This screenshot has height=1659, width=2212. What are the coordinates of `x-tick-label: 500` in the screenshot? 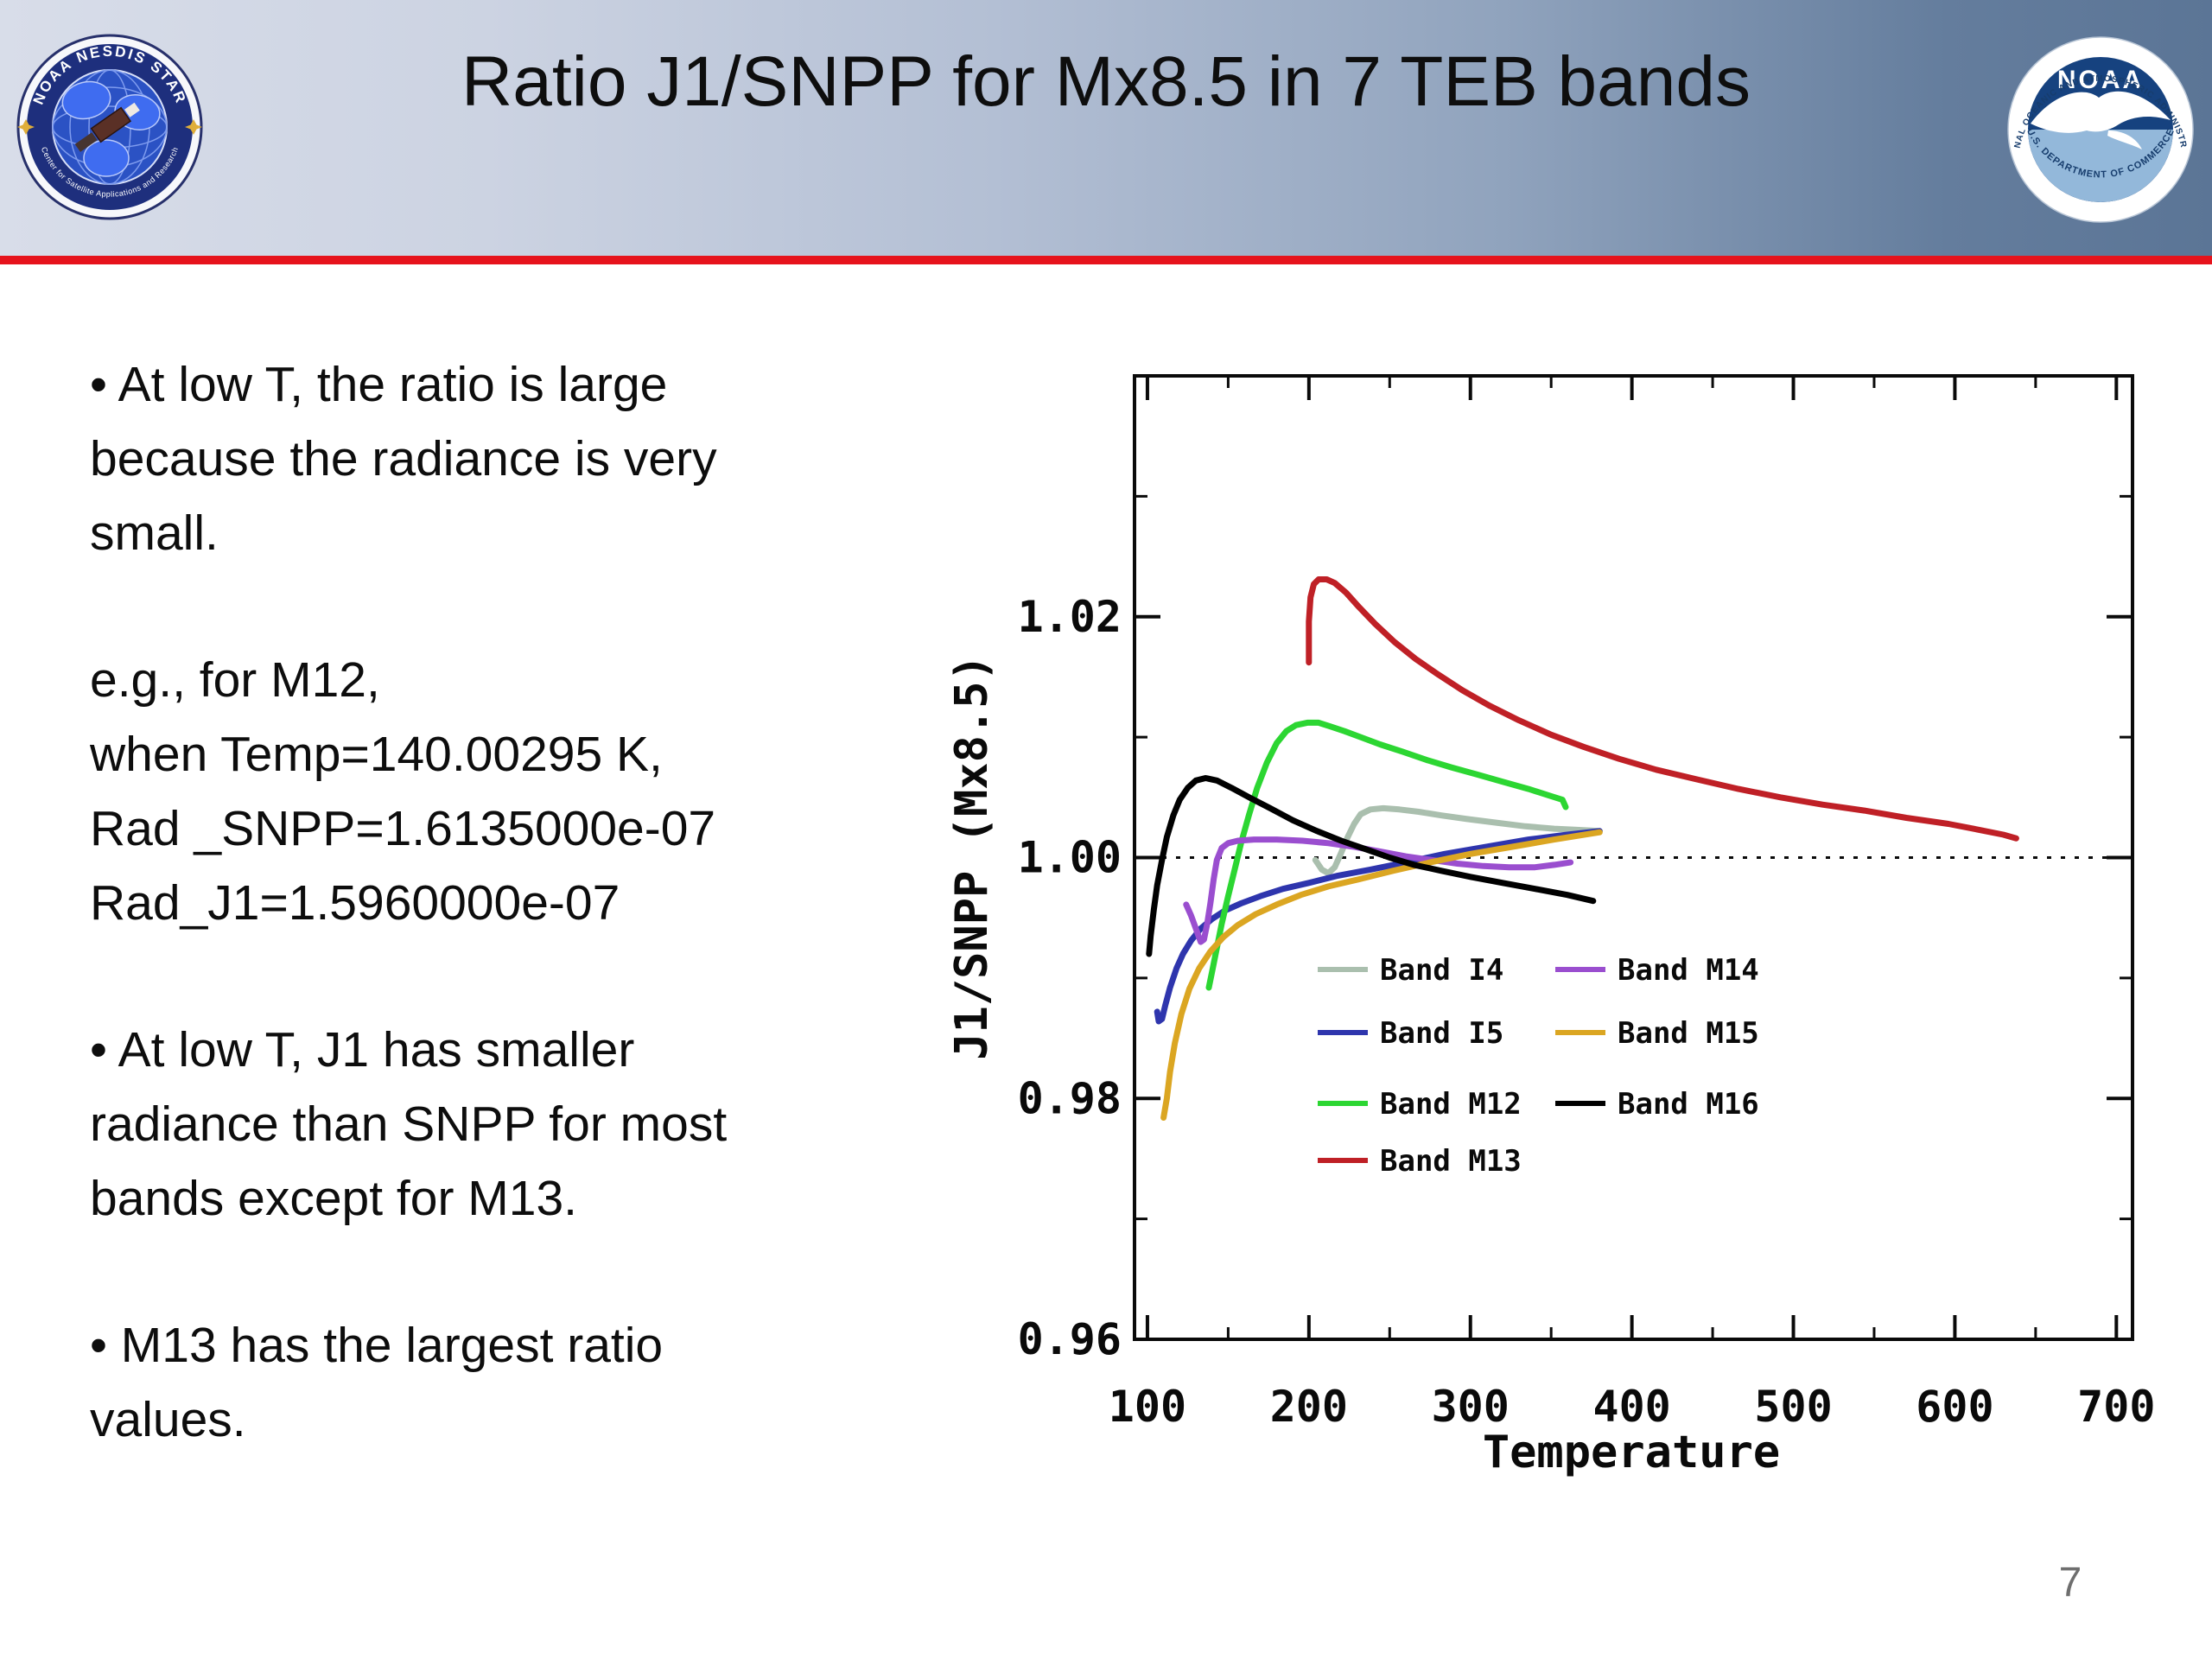 It's located at (1793, 1407).